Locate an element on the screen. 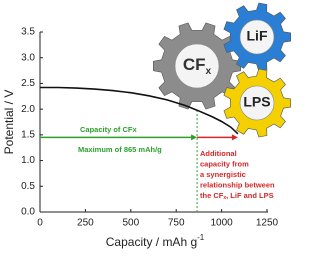 The width and height of the screenshot is (320, 257). red-annotation-part: , LiF and LPS is located at coordinates (250, 195).